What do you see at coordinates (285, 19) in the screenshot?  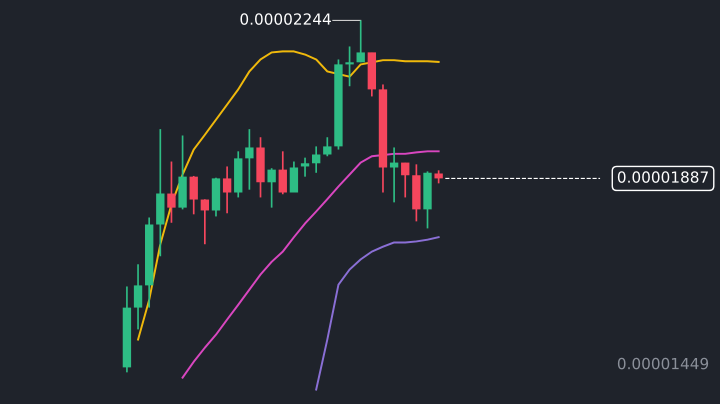 I see `annotation: 0.00002244` at bounding box center [285, 19].